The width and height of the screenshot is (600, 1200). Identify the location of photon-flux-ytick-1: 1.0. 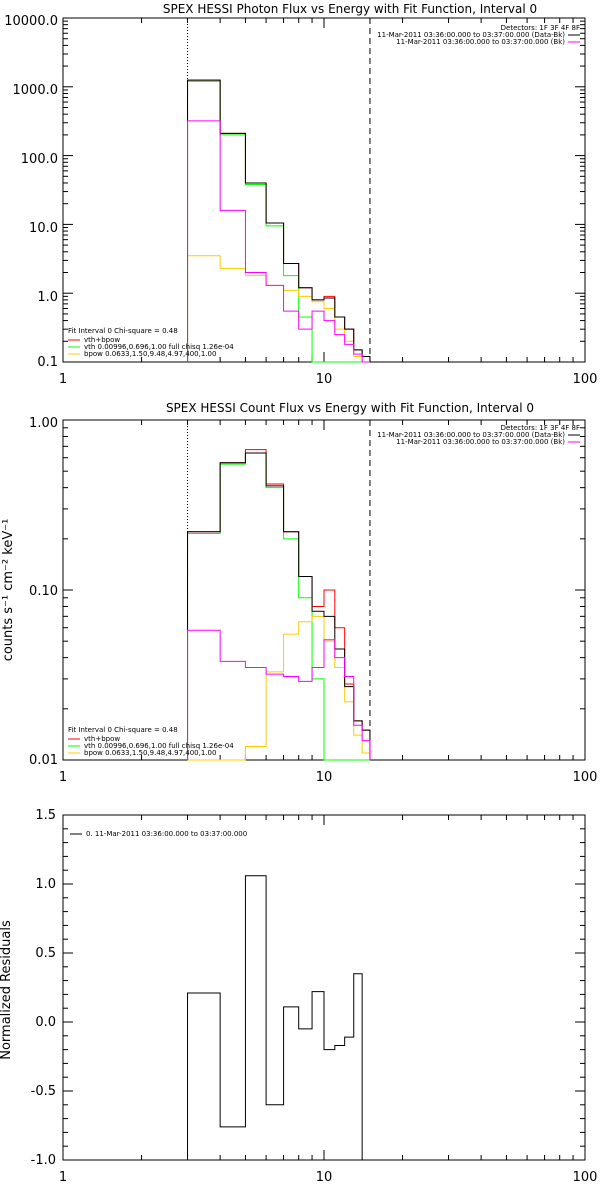
(47, 297).